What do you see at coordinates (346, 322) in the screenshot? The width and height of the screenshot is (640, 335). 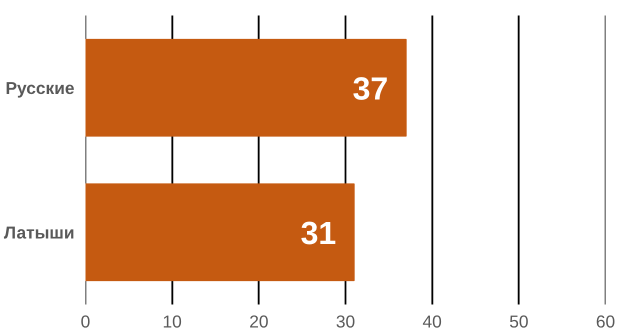 I see `x-tick-label: 30` at bounding box center [346, 322].